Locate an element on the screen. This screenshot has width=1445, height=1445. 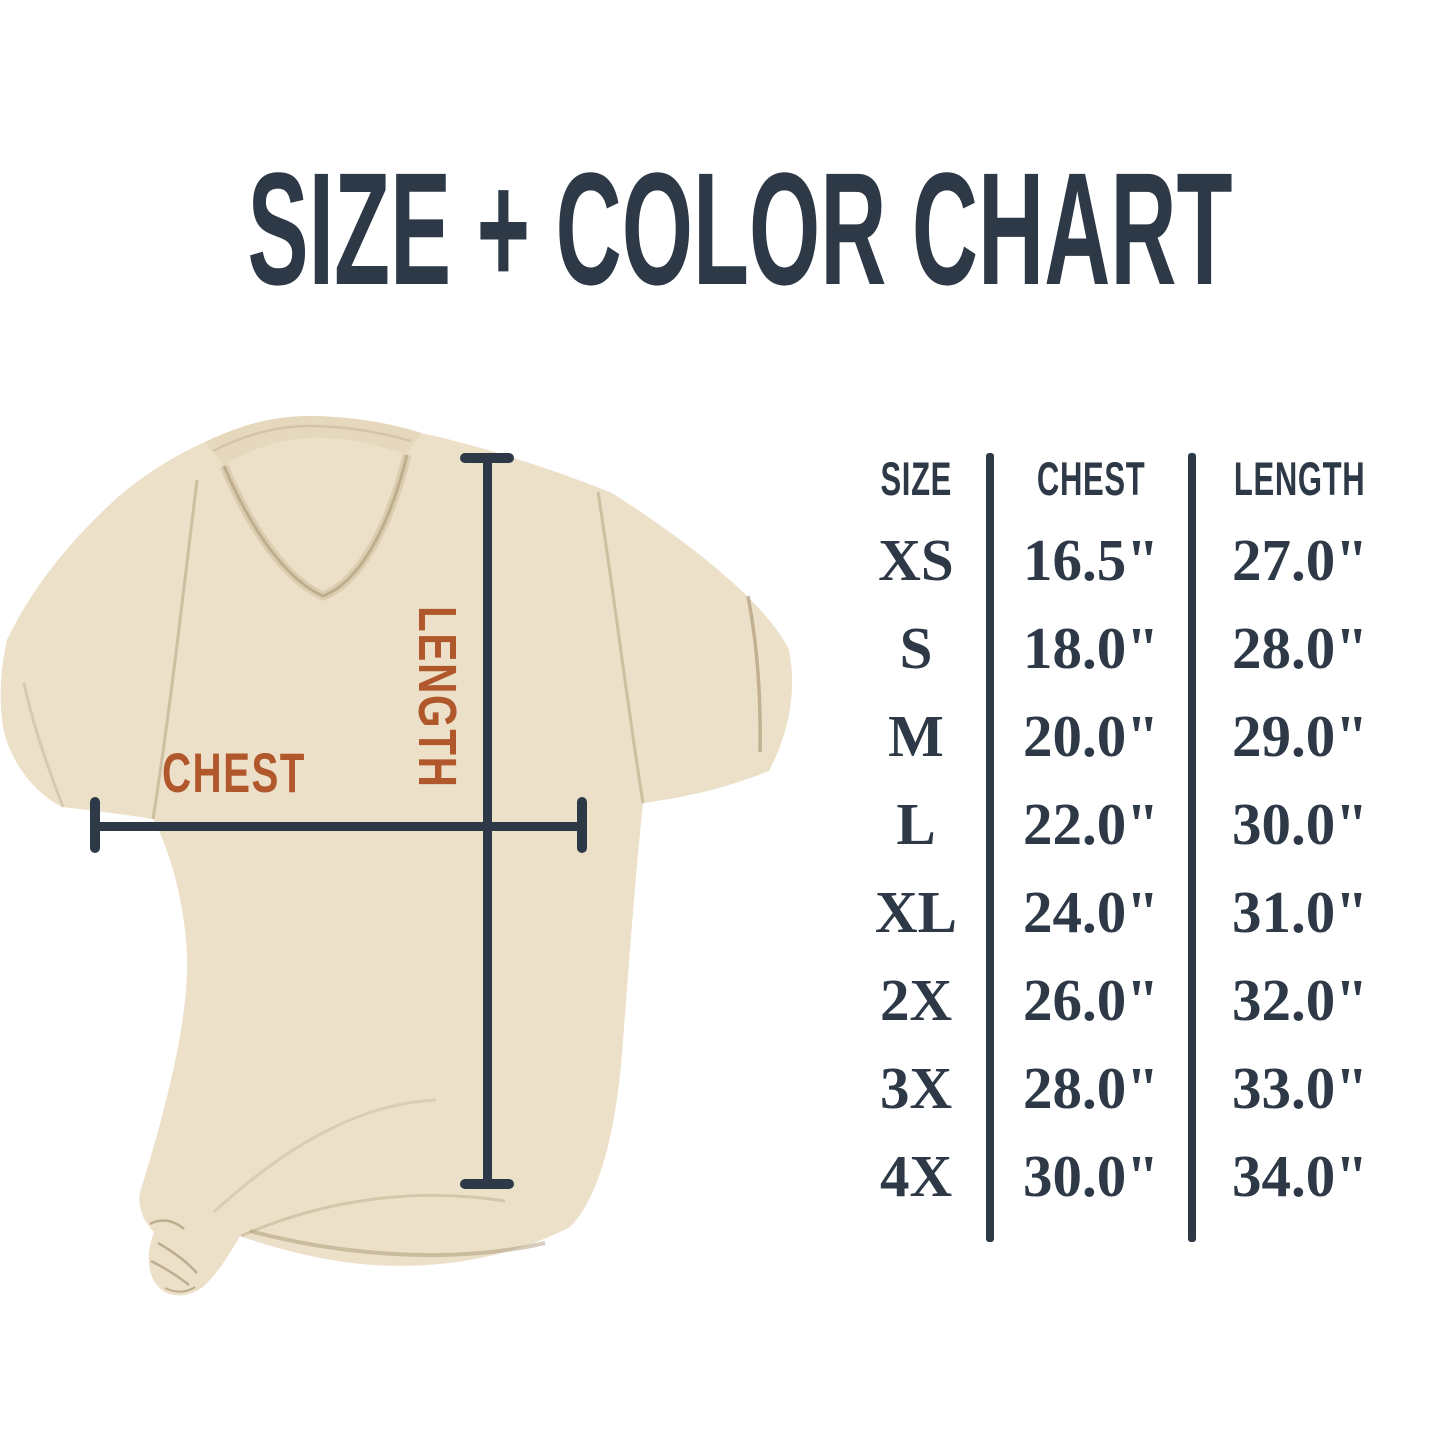
length-cell: 30.0" is located at coordinates (1299, 823).